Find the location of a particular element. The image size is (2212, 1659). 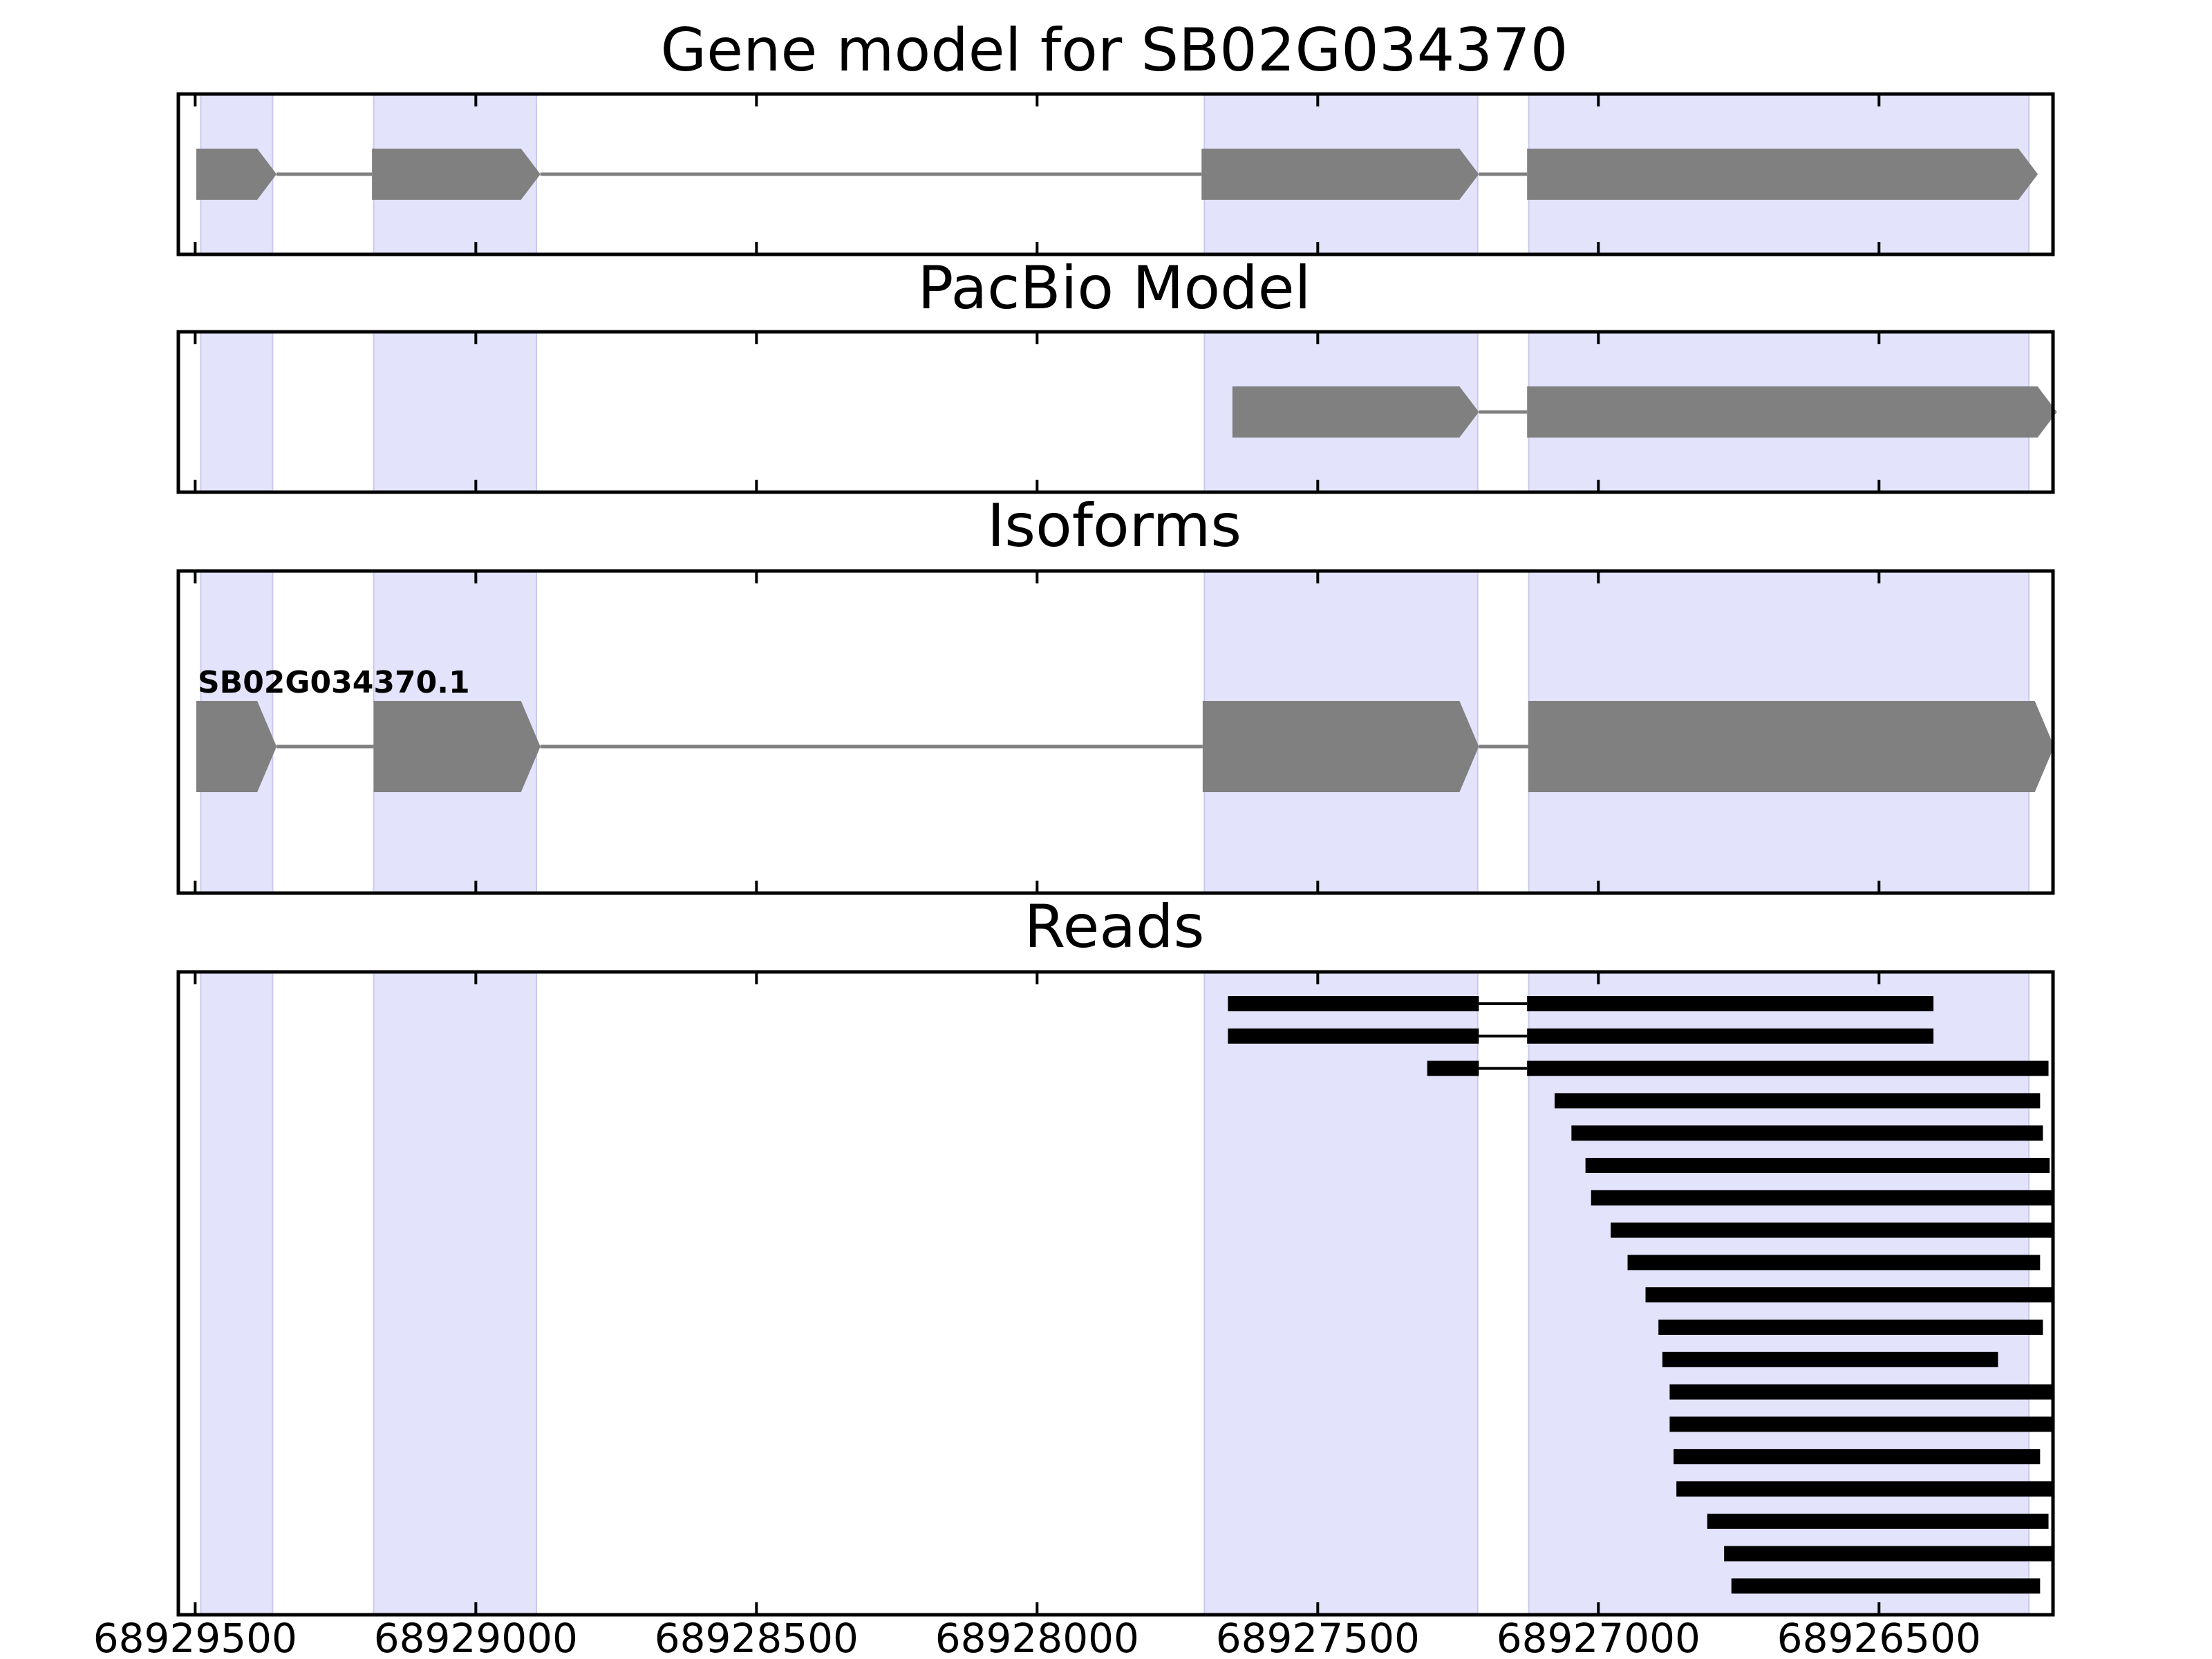

pacbio-model-panel: PacBio Model is located at coordinates (1117, 374).